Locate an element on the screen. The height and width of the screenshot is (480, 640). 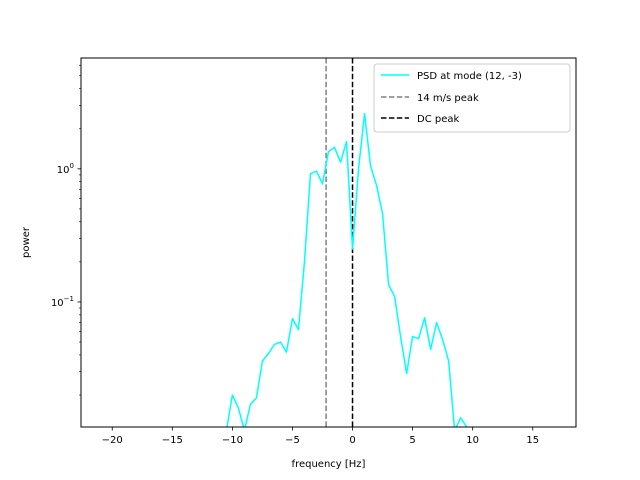
x-tick-label: 10 is located at coordinates (472, 440).